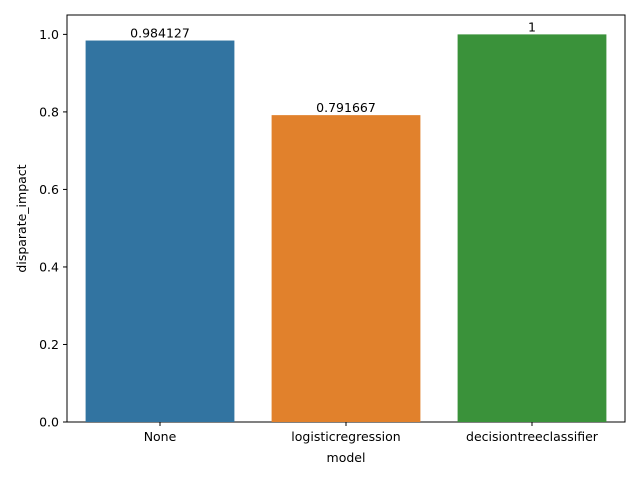 The height and width of the screenshot is (480, 640). Describe the element at coordinates (49, 266) in the screenshot. I see `y-tick-label-2: 0.4` at that location.